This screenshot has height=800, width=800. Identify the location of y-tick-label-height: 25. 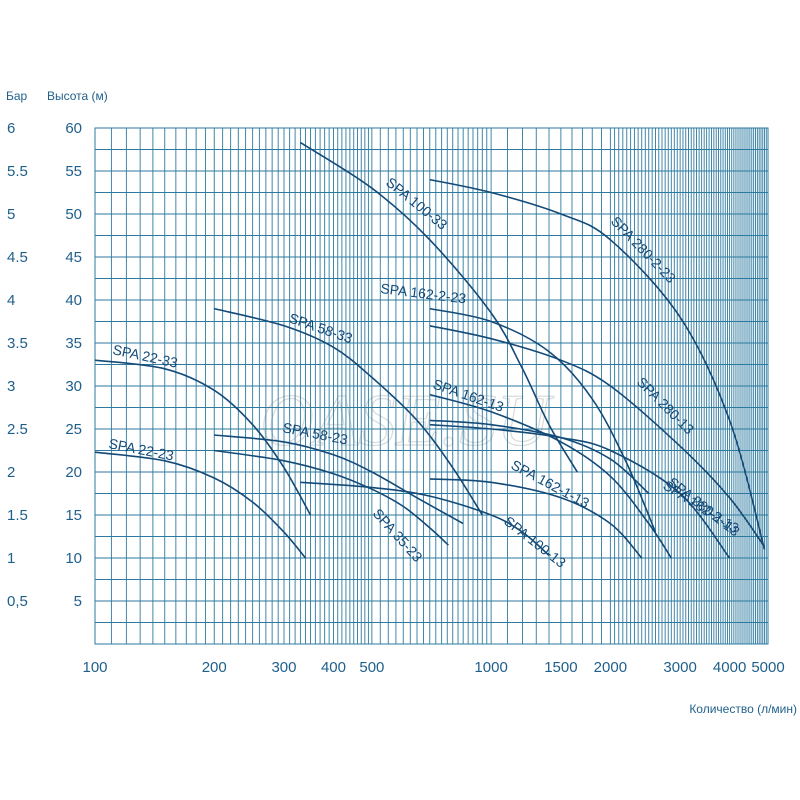
(73, 429).